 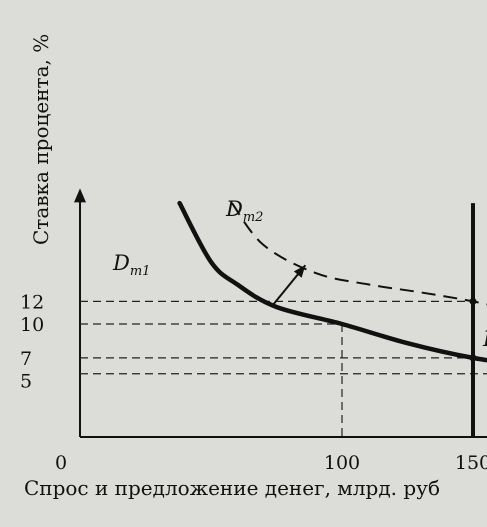 I want to click on e1-label: E1, so click(x=484, y=341).